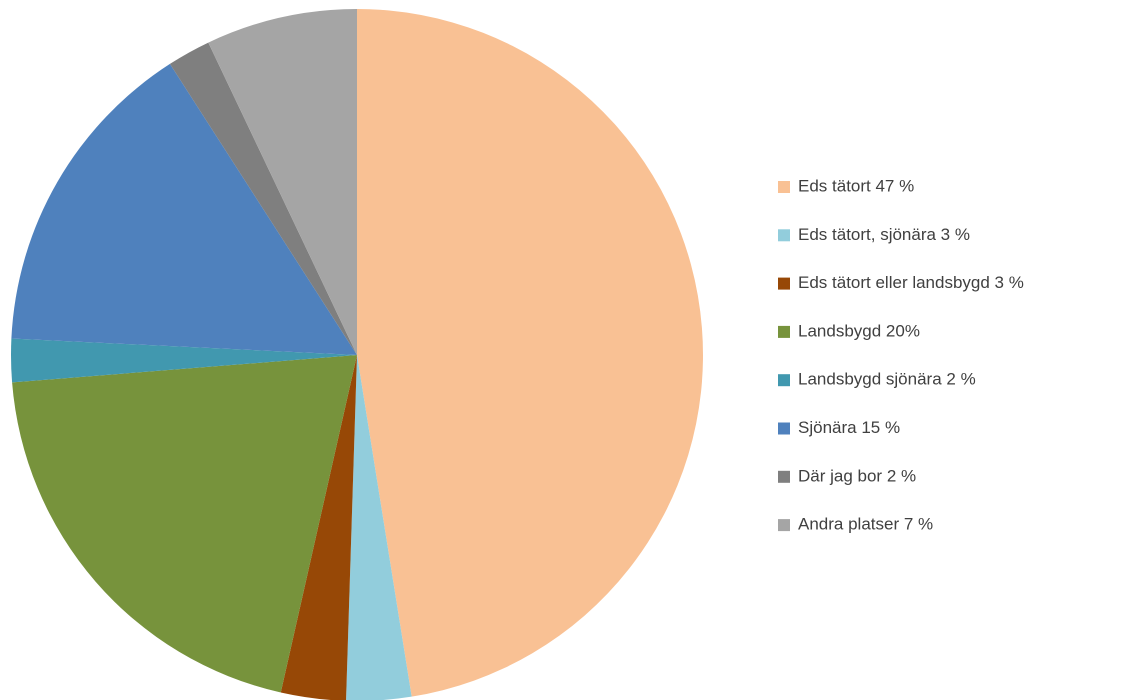  Describe the element at coordinates (887, 379) in the screenshot. I see `legend-label: Landsbygd sjönära 2 %` at that location.